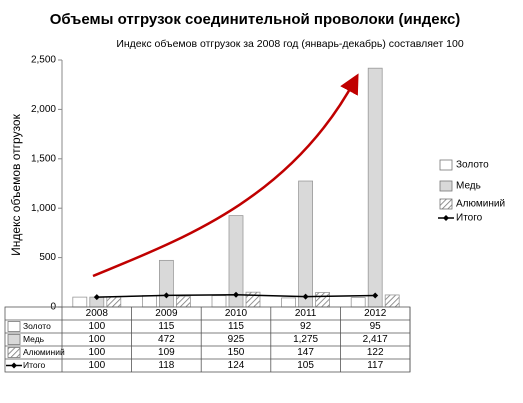  I want to click on legend-label: Алюминий, so click(480, 204).